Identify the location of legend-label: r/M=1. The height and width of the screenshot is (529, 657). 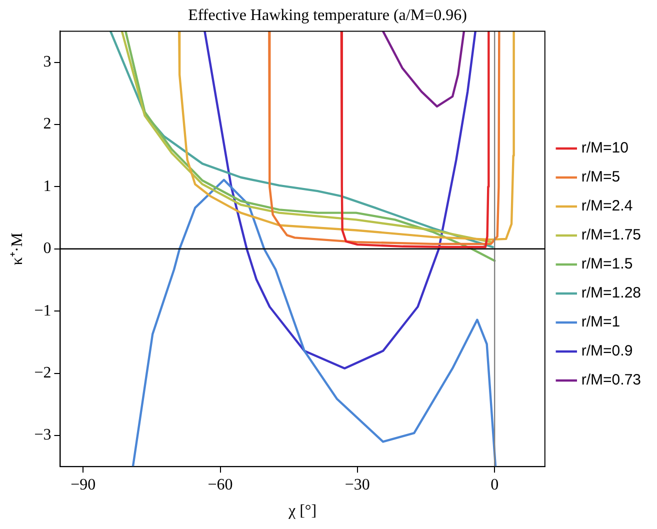
(600, 322).